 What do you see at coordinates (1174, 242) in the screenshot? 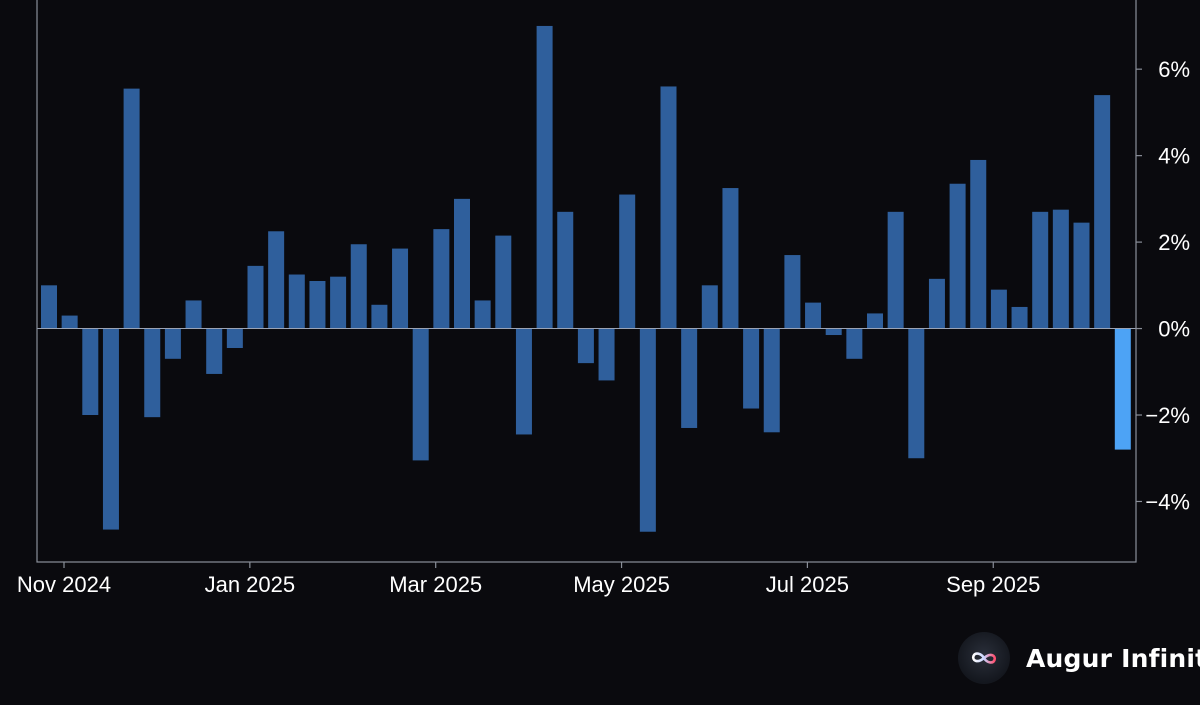
I see `y-tick-label: 2%` at bounding box center [1174, 242].